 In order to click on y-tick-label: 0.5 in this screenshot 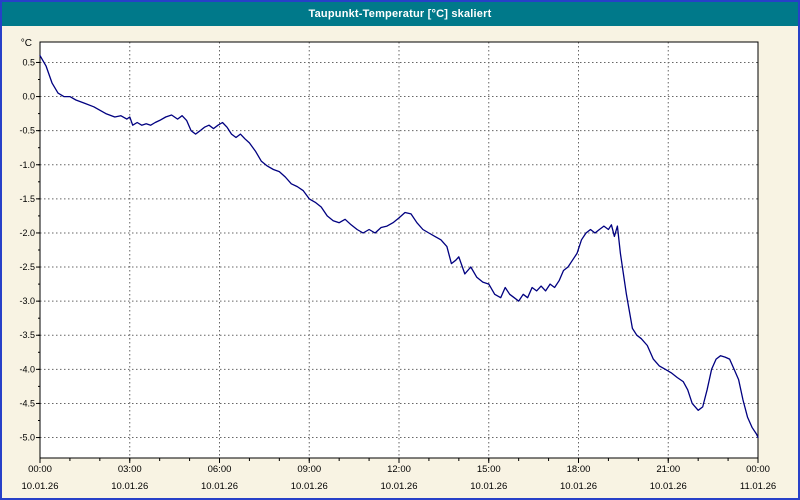, I will do `click(28, 62)`.